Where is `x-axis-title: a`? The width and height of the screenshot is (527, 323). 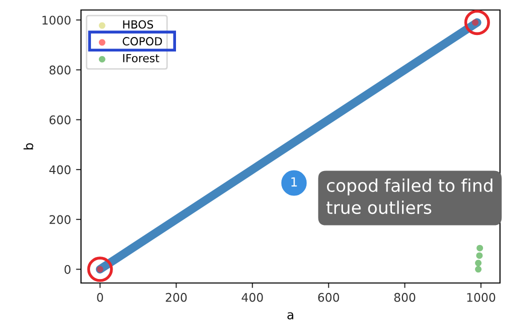 x-axis-title: a is located at coordinates (290, 316).